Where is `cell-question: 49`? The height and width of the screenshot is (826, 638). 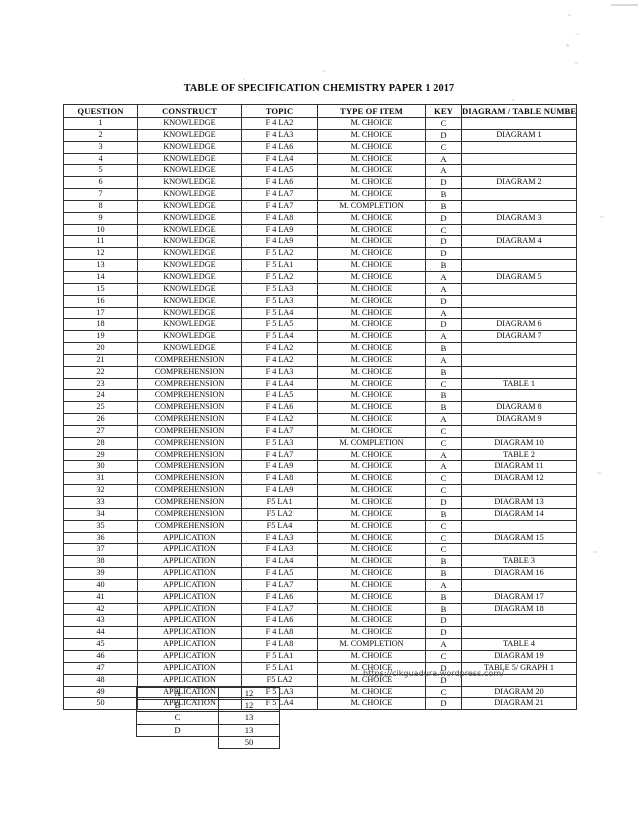
cell-question: 49 is located at coordinates (100, 692).